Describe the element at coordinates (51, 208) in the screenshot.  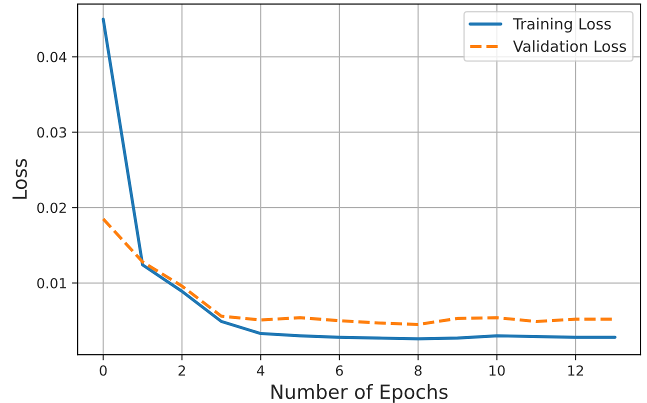
I see `y-tick-label: 0.02` at that location.